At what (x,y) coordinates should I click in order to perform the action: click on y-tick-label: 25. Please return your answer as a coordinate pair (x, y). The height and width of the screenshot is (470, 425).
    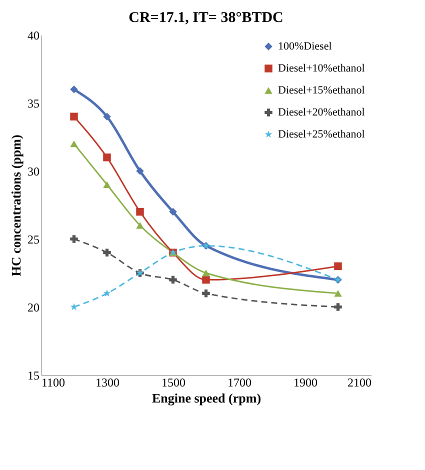
    Looking at the image, I should click on (34, 239).